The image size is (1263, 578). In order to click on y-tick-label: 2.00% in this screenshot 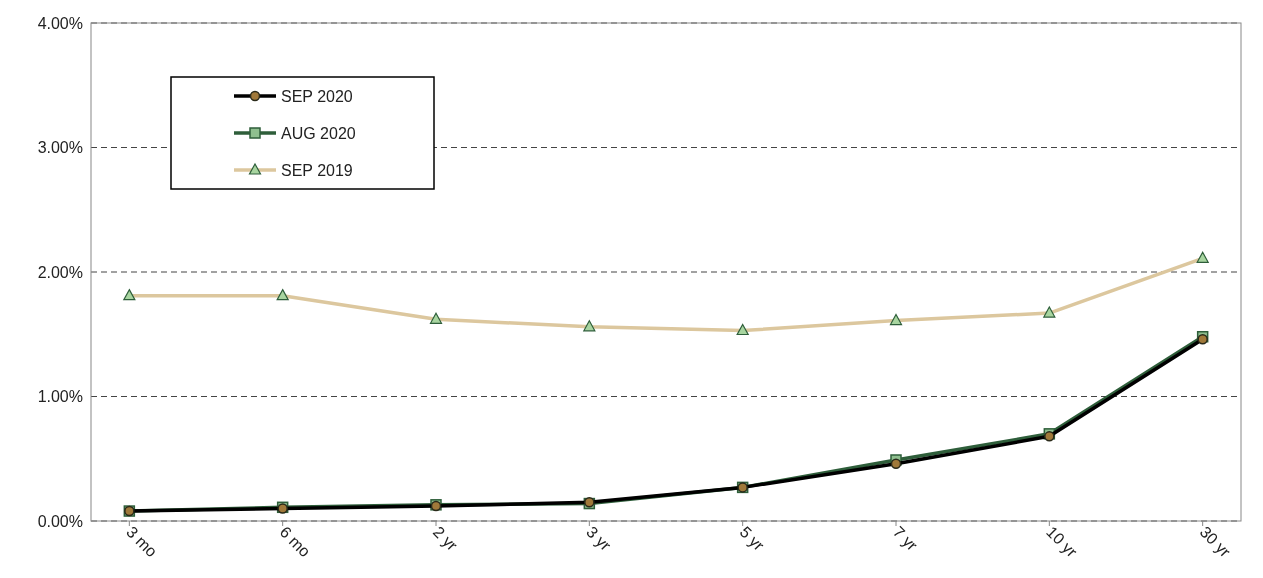, I will do `click(60, 272)`.